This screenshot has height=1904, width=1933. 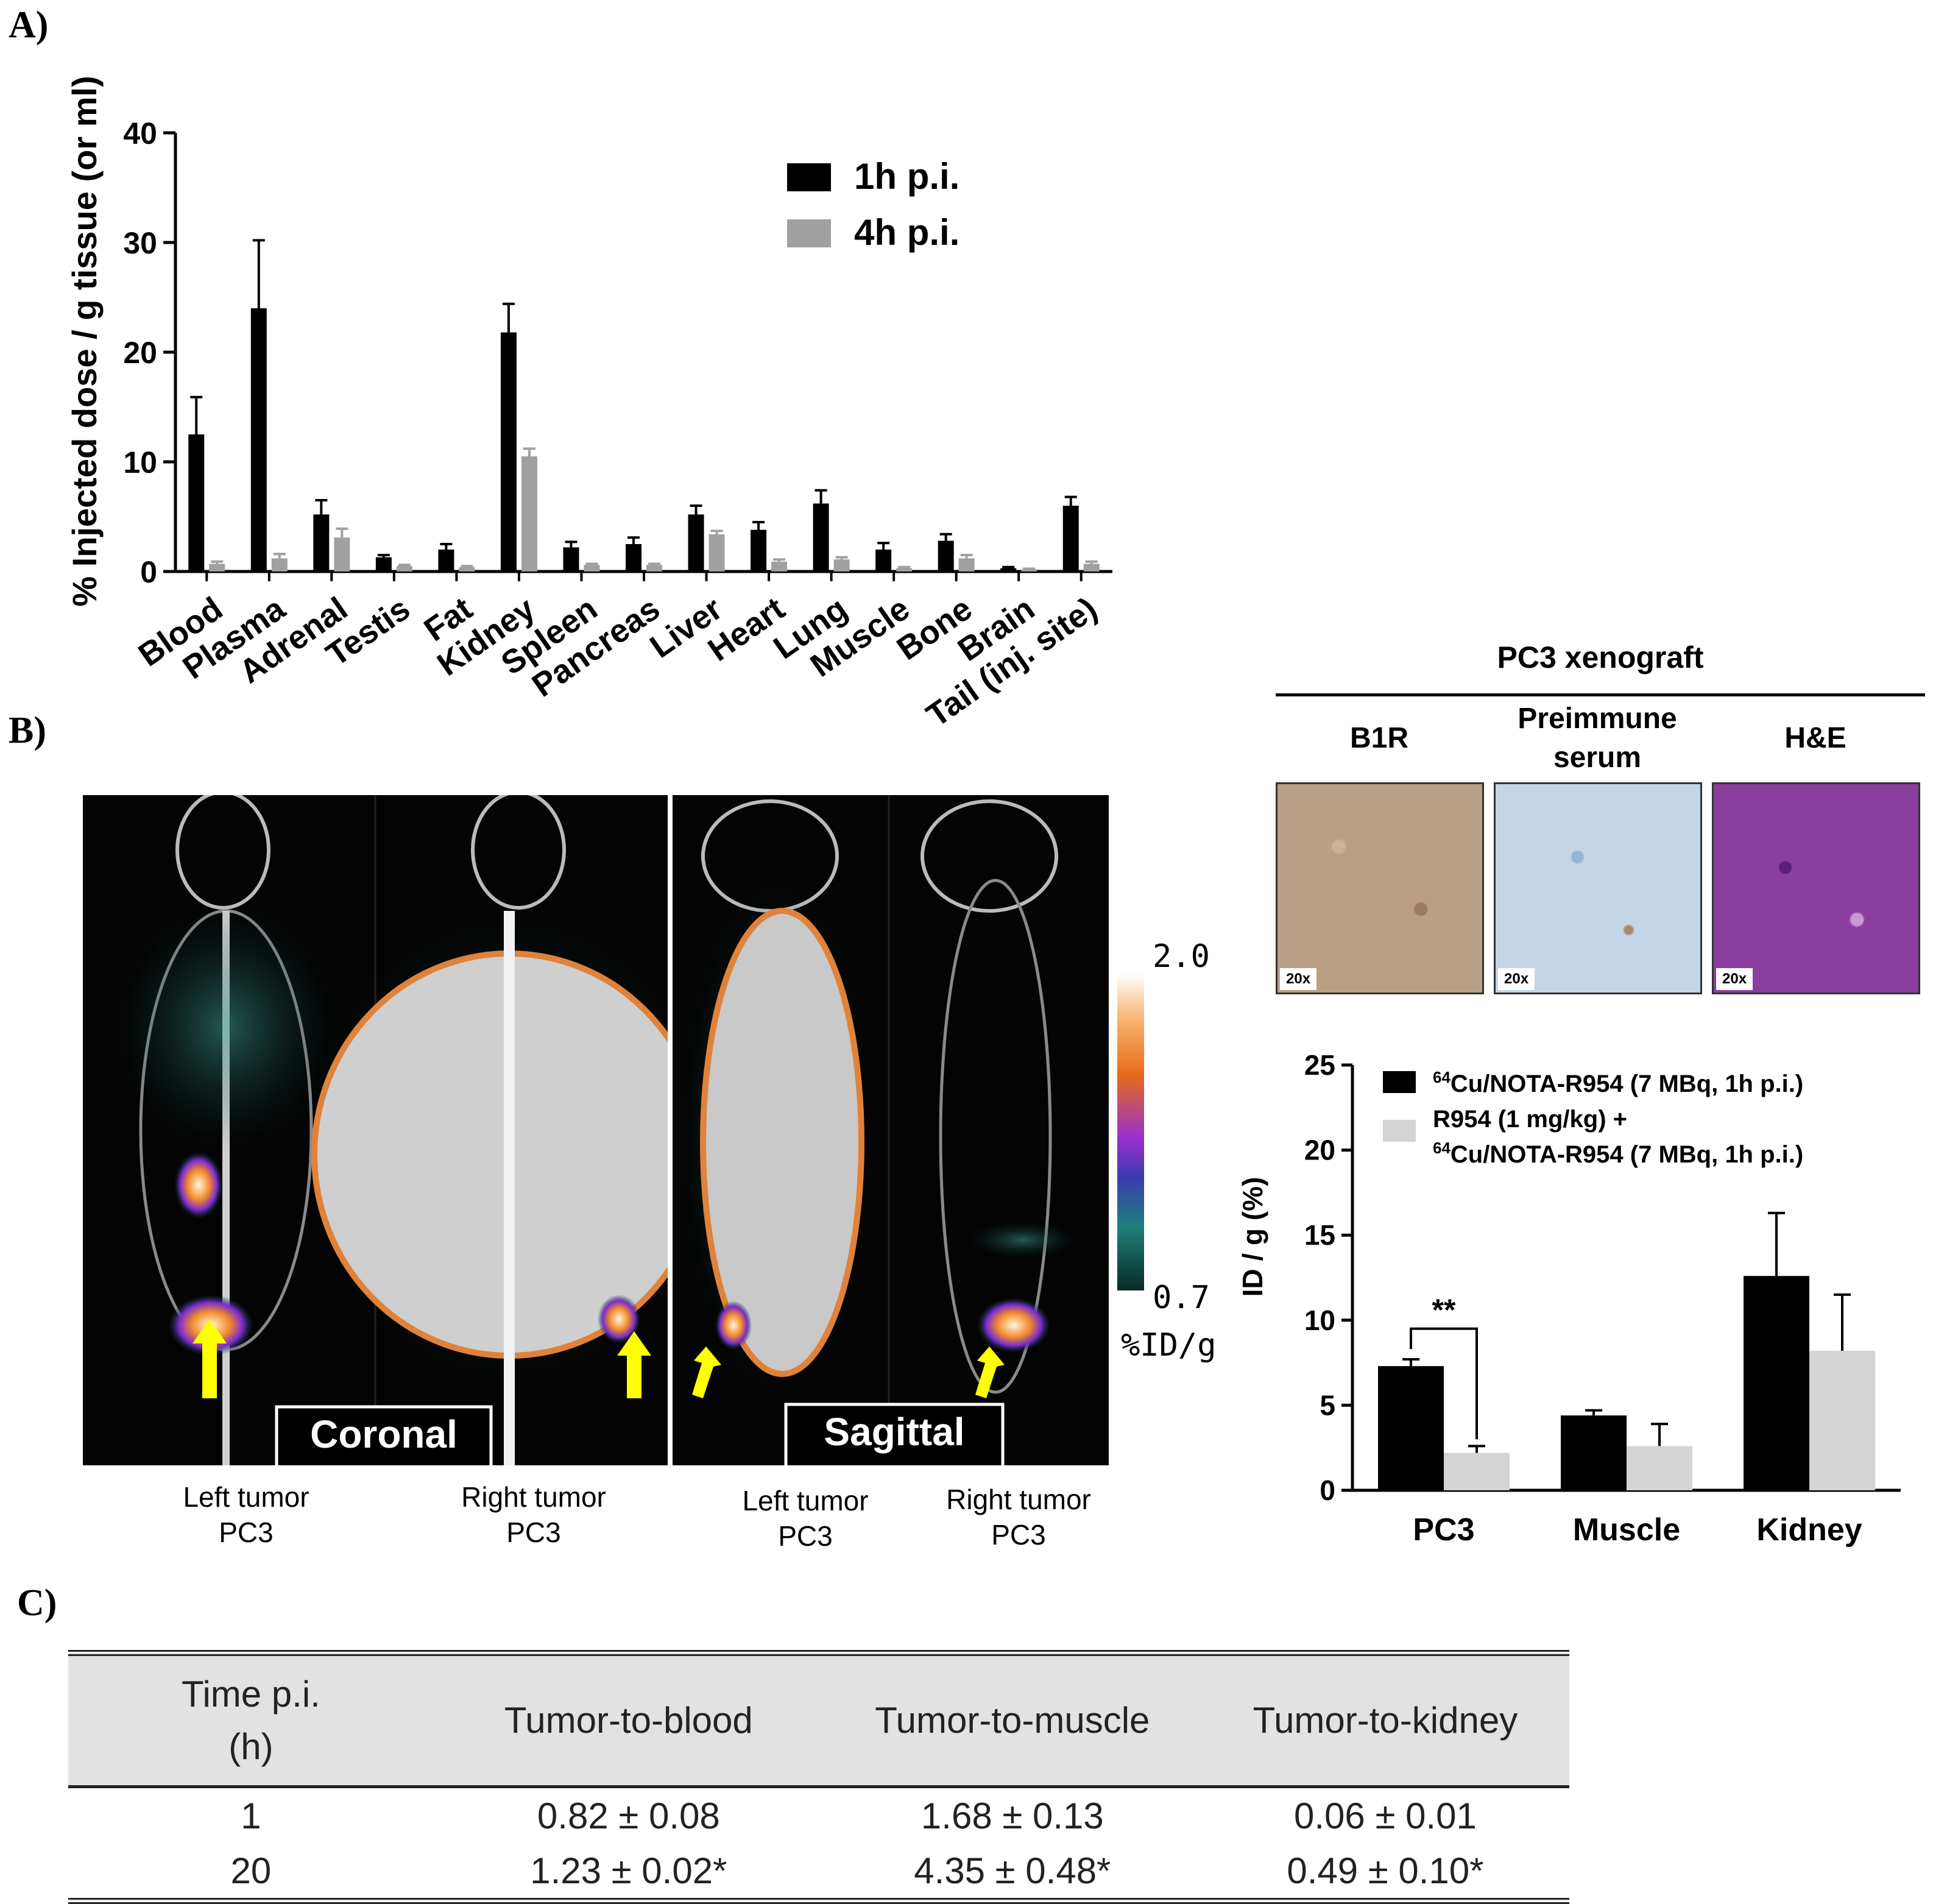 I want to click on coronal-left-tumor-caption: Left tumor PC3, so click(x=246, y=1514).